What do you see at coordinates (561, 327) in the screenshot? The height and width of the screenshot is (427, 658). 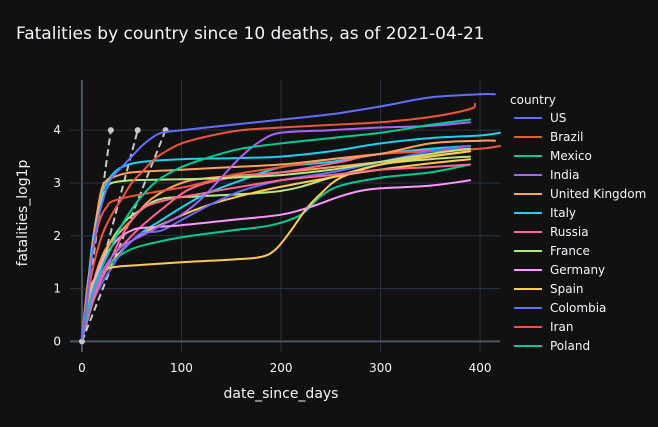 I see `legend-label: Iran` at bounding box center [561, 327].